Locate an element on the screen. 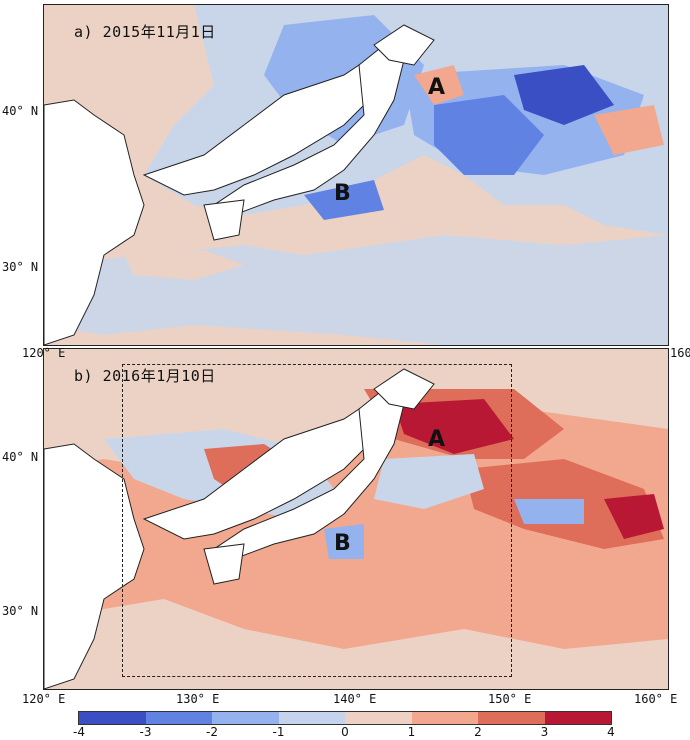  lon-label-160e: 160° E is located at coordinates (656, 699).